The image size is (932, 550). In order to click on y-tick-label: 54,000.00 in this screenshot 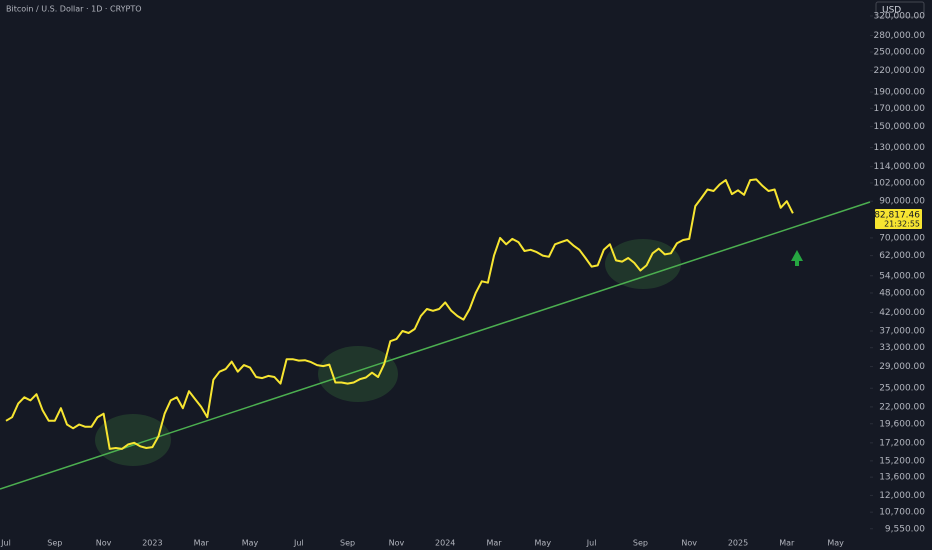, I will do `click(902, 276)`.